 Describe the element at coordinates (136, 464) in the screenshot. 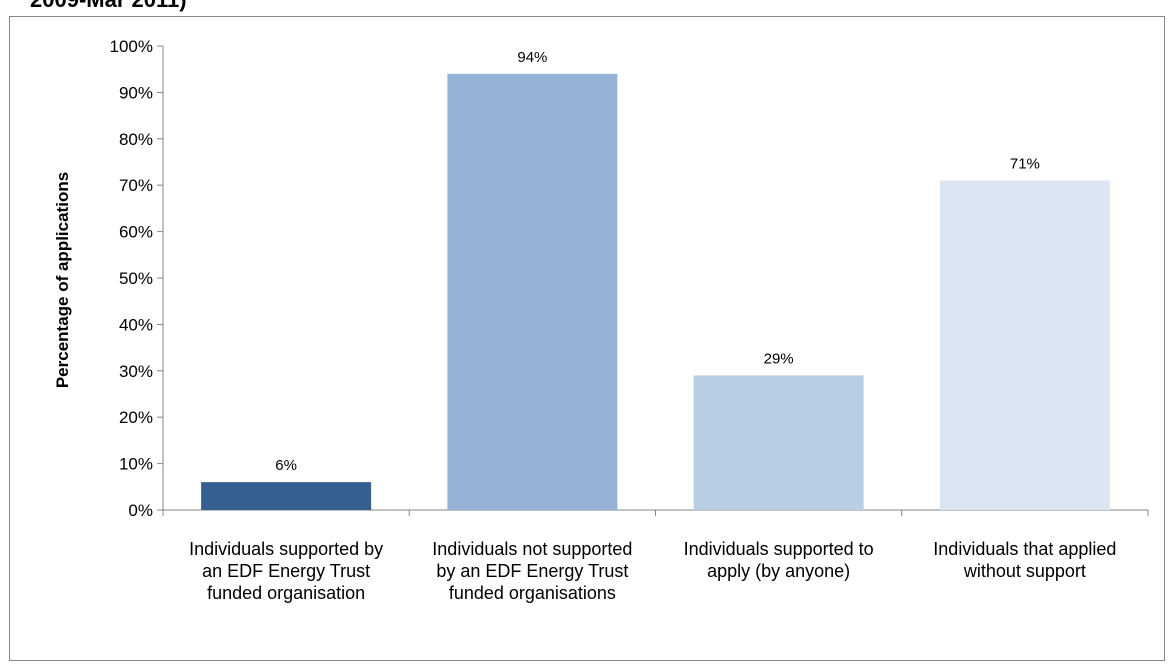

I see `y-tick-label: 10%` at that location.